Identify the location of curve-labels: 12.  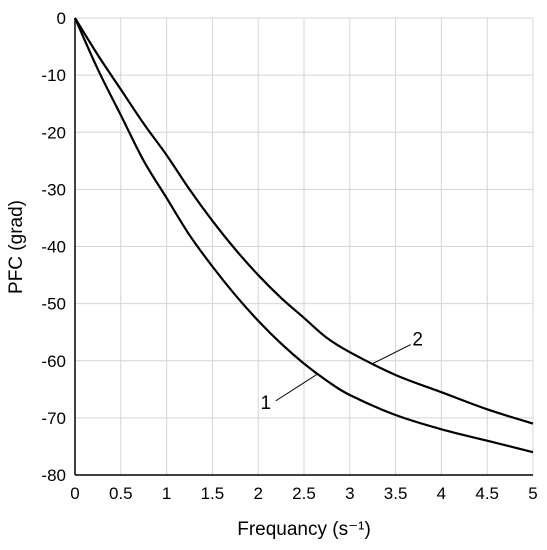
(341, 372).